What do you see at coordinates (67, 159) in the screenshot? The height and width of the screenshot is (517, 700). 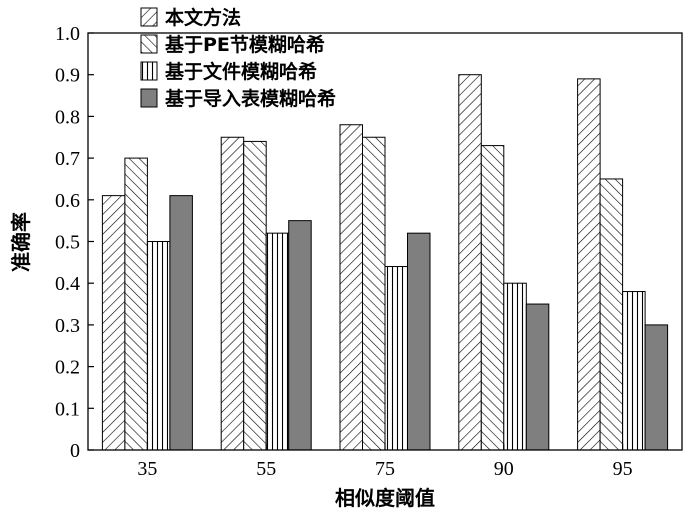 I see `y-tick-label: 0.7` at bounding box center [67, 159].